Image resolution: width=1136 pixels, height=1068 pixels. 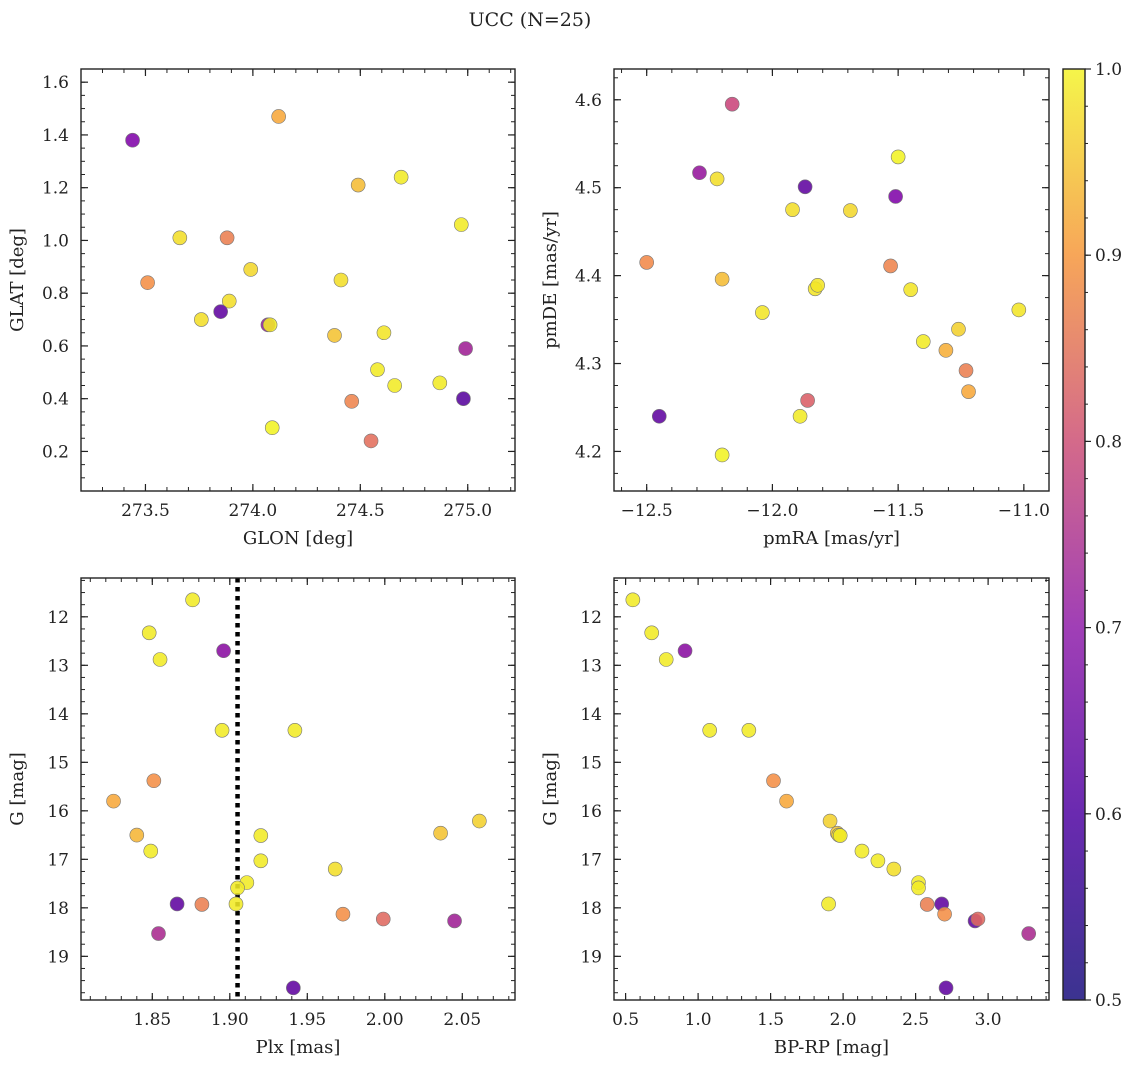 I want to click on y-axis-label: GLAT [deg], so click(x=17, y=280).